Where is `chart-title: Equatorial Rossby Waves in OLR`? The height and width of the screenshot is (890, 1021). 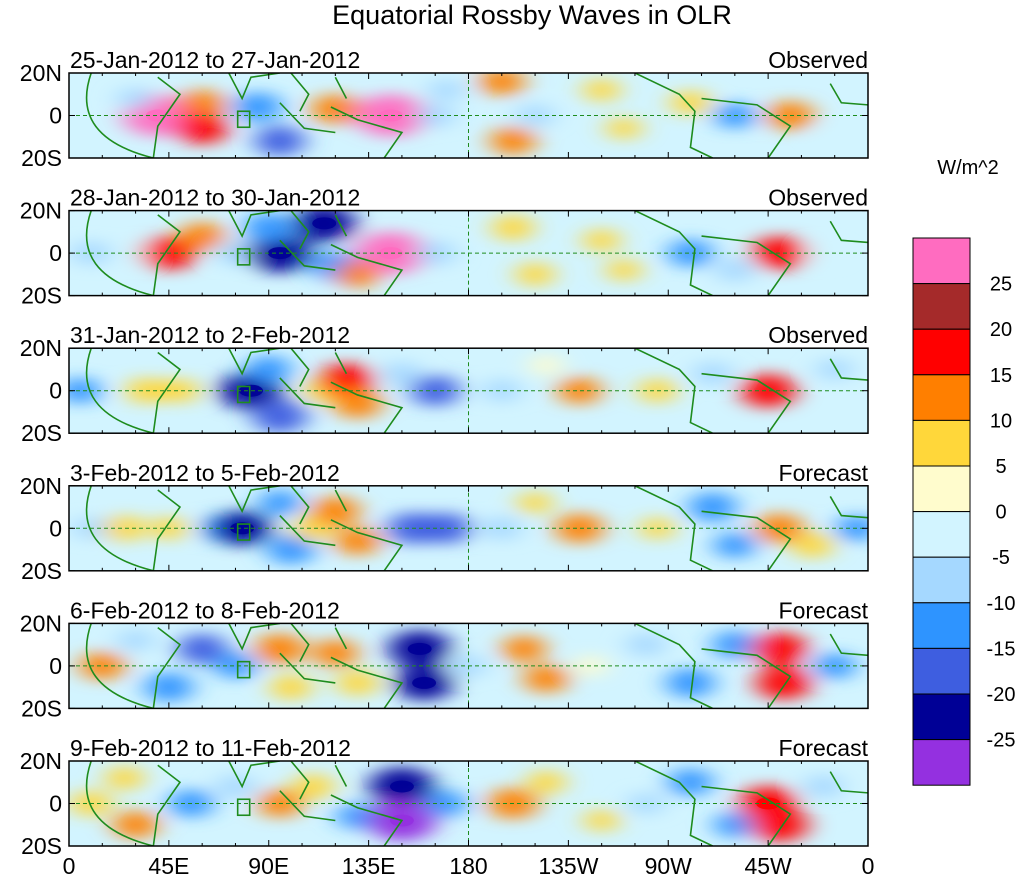
chart-title: Equatorial Rossby Waves in OLR is located at coordinates (532, 15).